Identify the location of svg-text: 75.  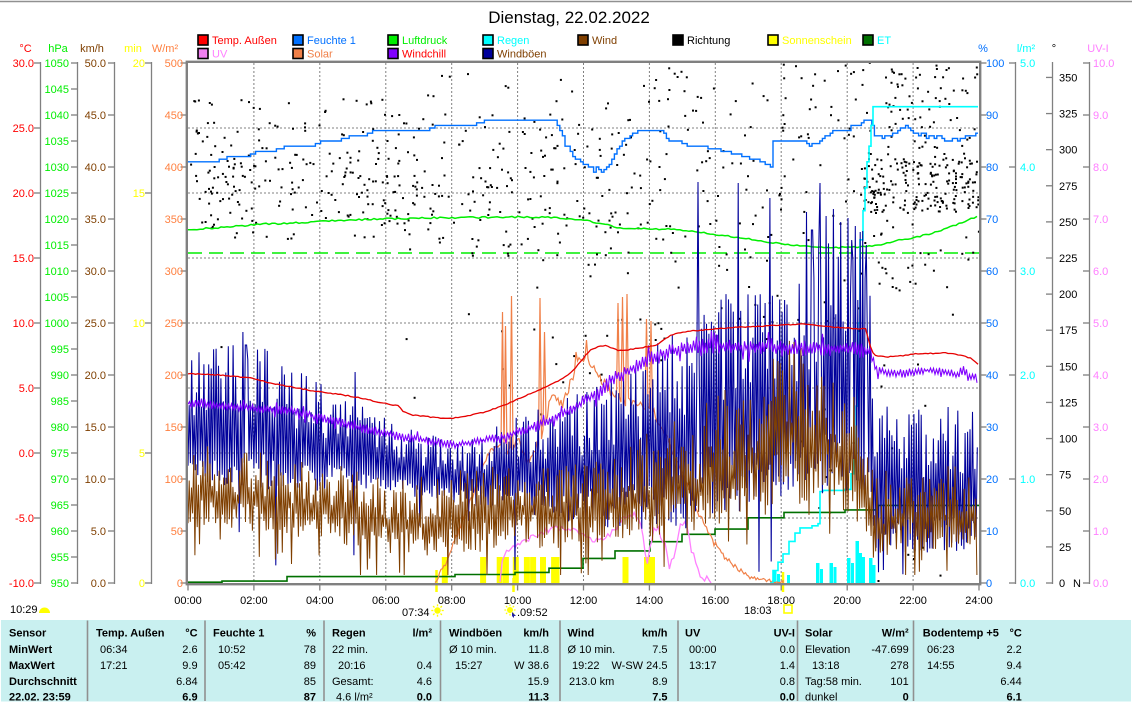
(1065, 476).